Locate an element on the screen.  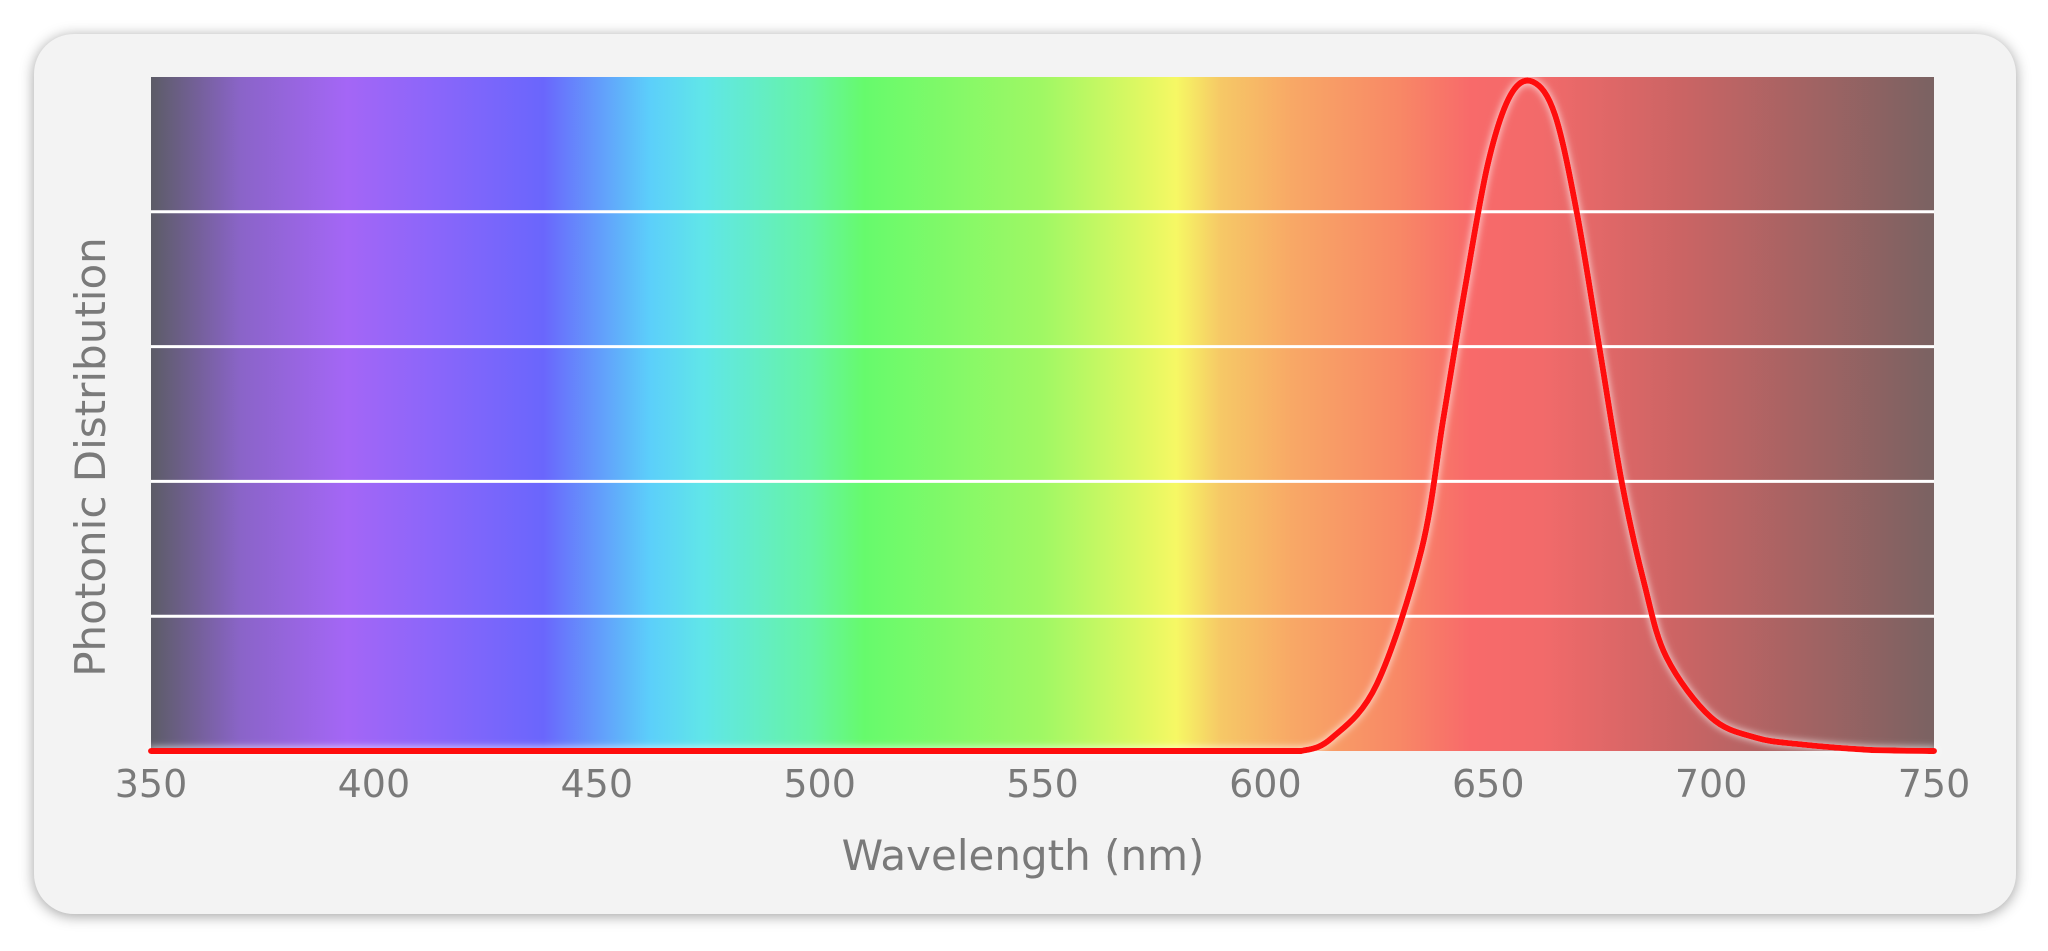
x-tick-label: 450 is located at coordinates (596, 784).